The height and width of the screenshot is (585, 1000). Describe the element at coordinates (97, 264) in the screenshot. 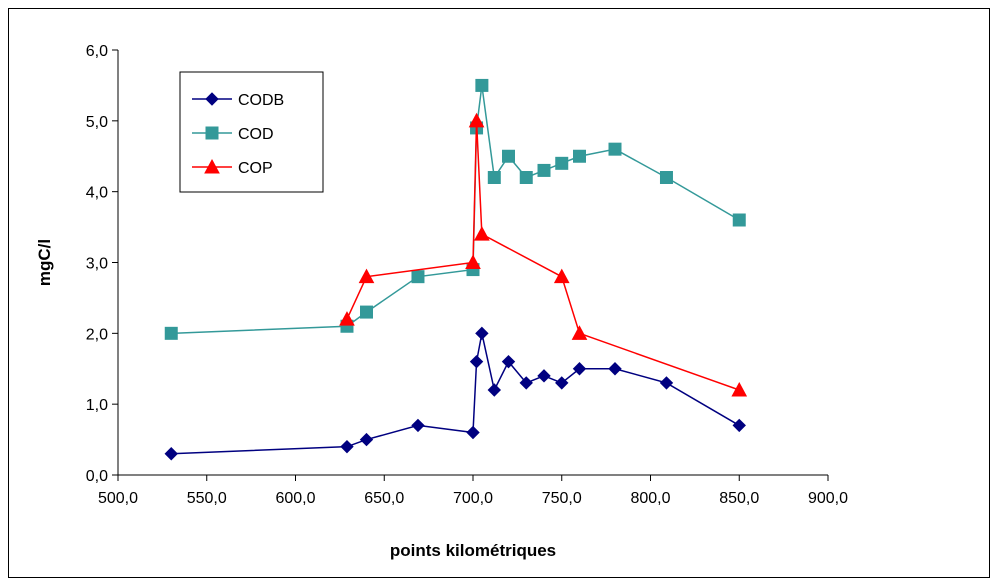

I see `y-tick-label: 3,0` at that location.